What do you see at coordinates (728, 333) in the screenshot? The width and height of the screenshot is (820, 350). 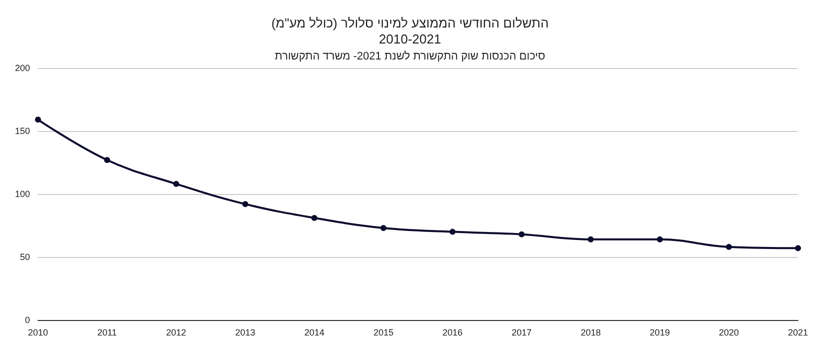 I see `x-tick-label: 2020` at bounding box center [728, 333].